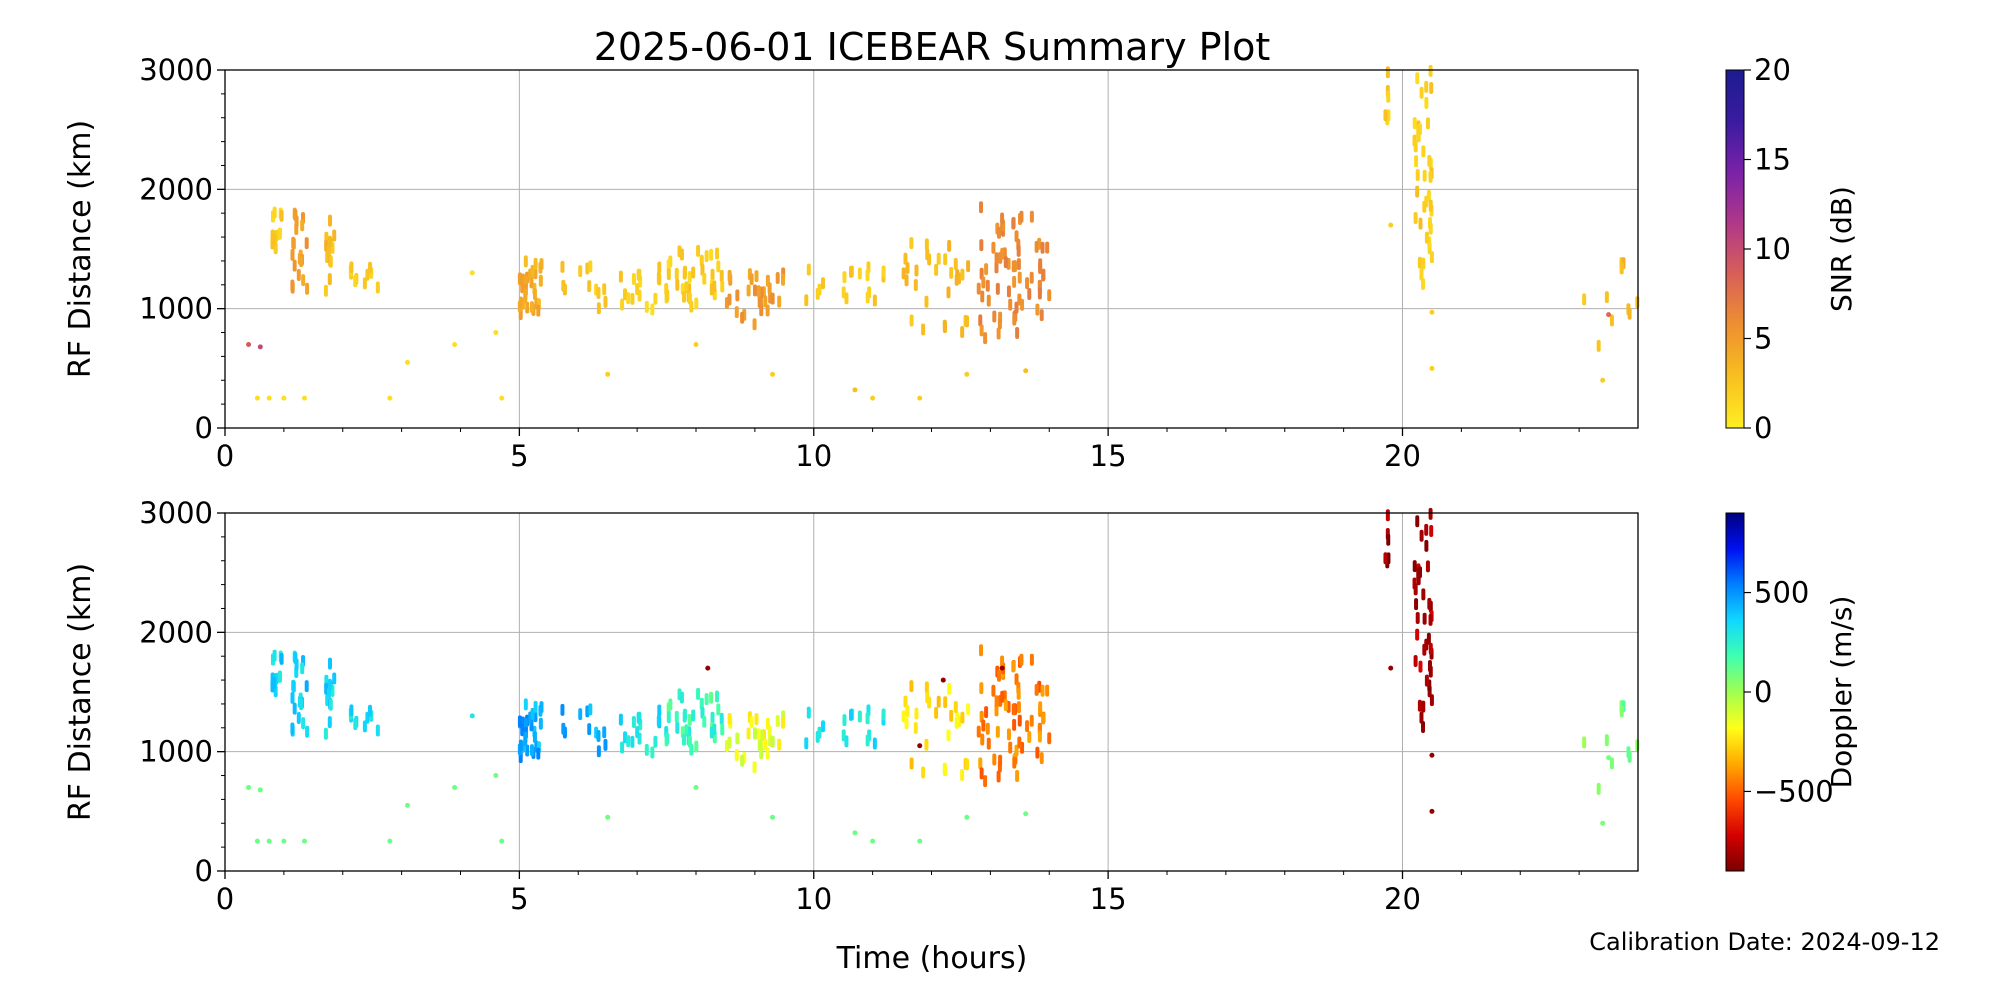 The width and height of the screenshot is (2000, 1000). What do you see at coordinates (1402, 456) in the screenshot?
I see `x-tick-label: 20` at bounding box center [1402, 456].